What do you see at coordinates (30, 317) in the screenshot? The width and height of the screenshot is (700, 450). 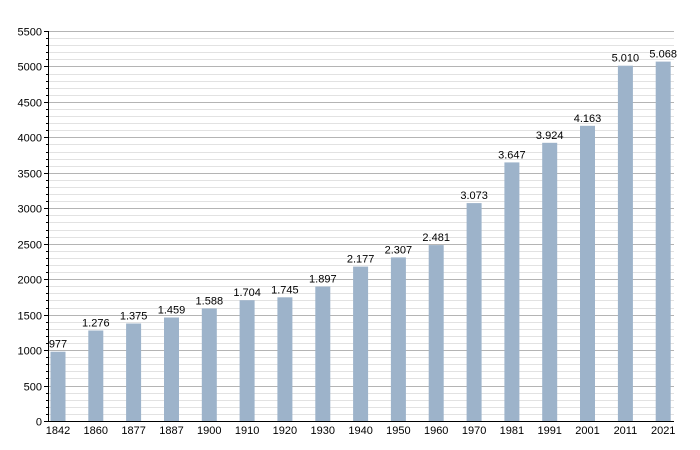 I see `y-tick-label: 1500` at bounding box center [30, 317].